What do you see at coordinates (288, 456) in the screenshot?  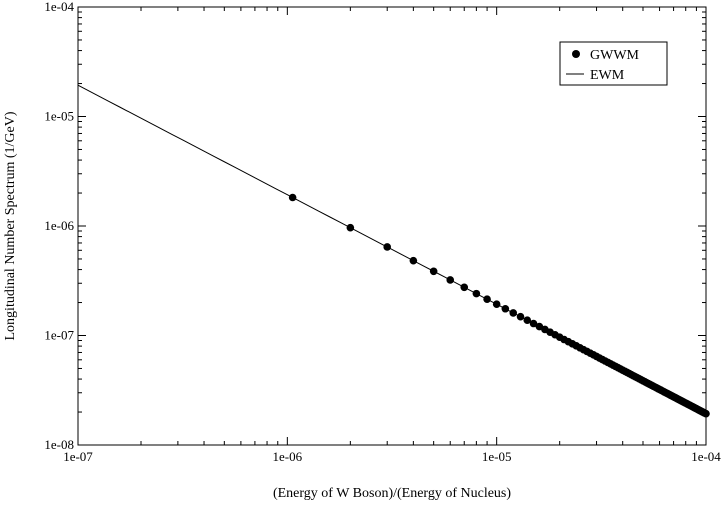 I see `x-tick-label: 1e-06` at bounding box center [288, 456].